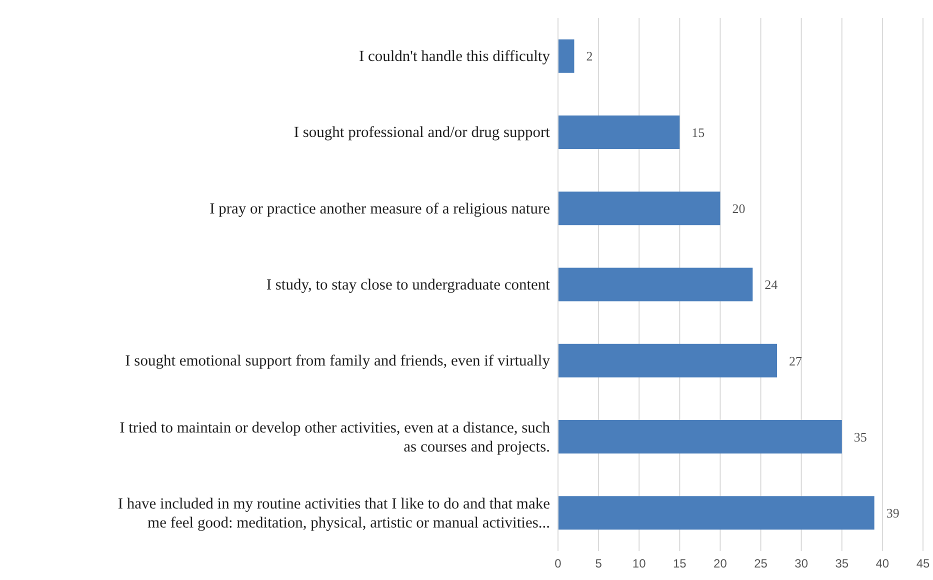  I want to click on x-tick-label: 20, so click(721, 563).